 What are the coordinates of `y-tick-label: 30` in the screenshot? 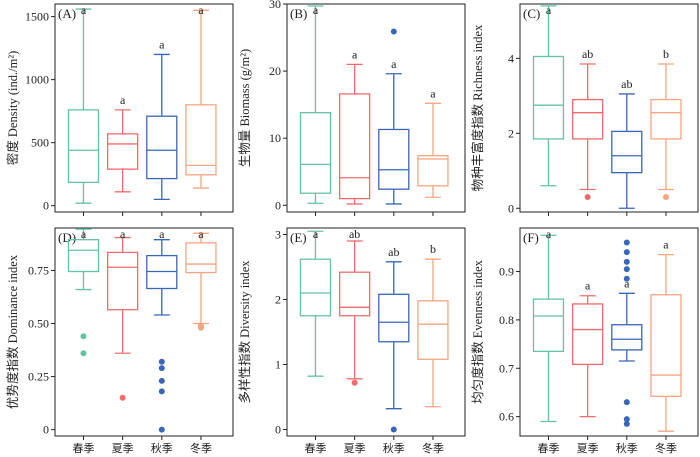 It's located at (275, 5).